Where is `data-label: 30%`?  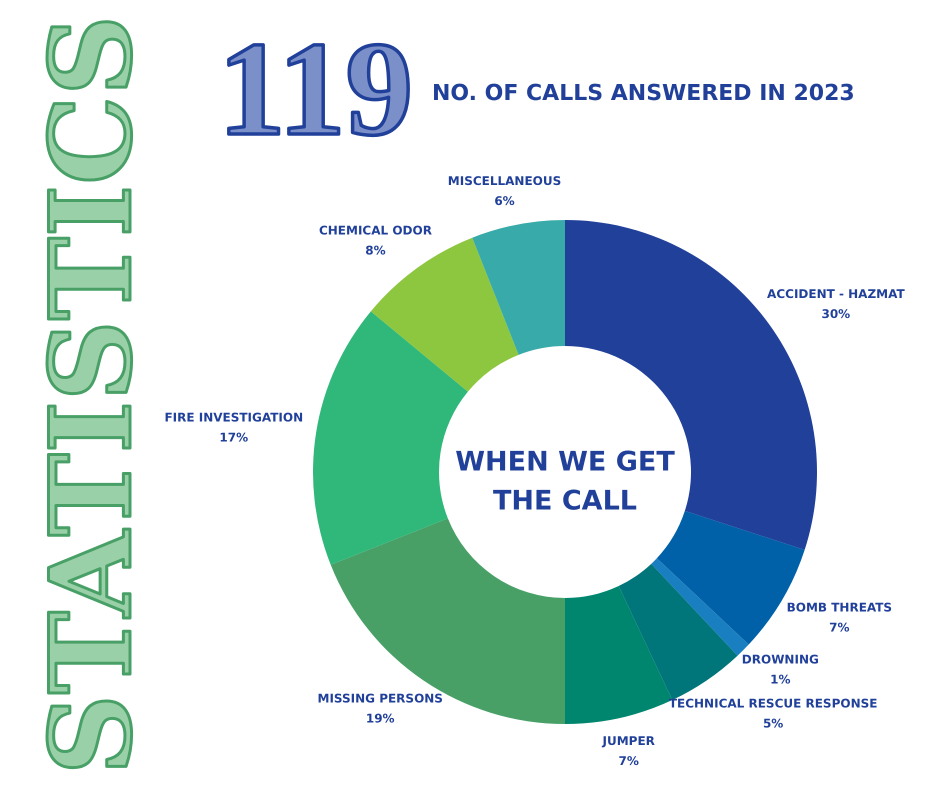 data-label: 30% is located at coordinates (835, 313).